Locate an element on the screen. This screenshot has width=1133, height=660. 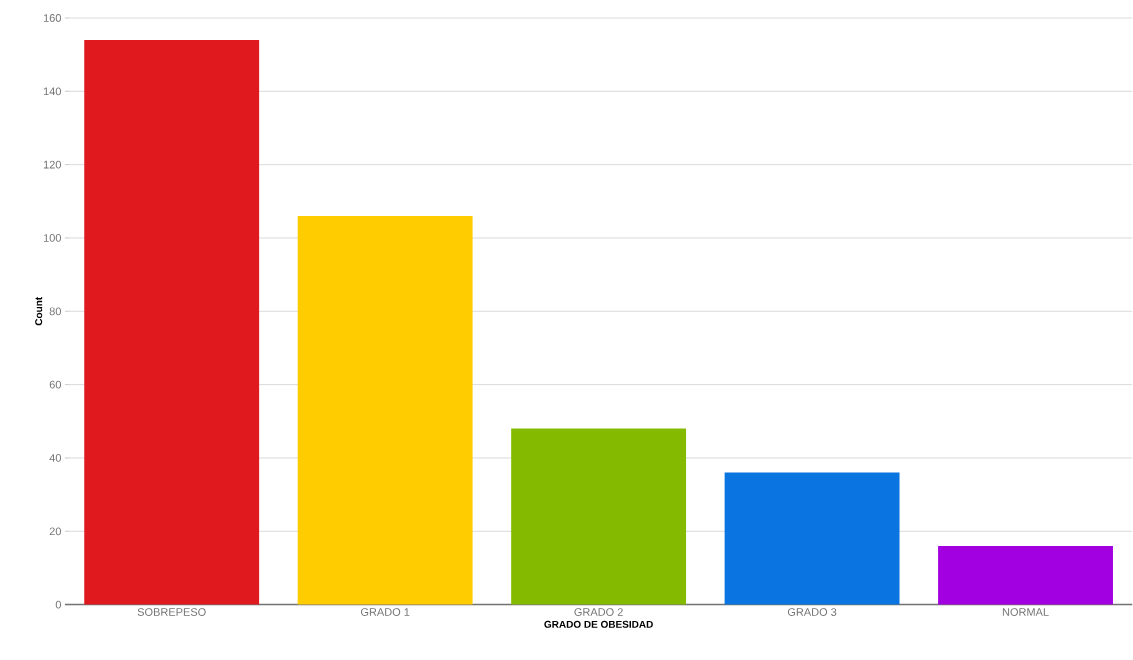
y-tick-label: 80 is located at coordinates (55, 311).